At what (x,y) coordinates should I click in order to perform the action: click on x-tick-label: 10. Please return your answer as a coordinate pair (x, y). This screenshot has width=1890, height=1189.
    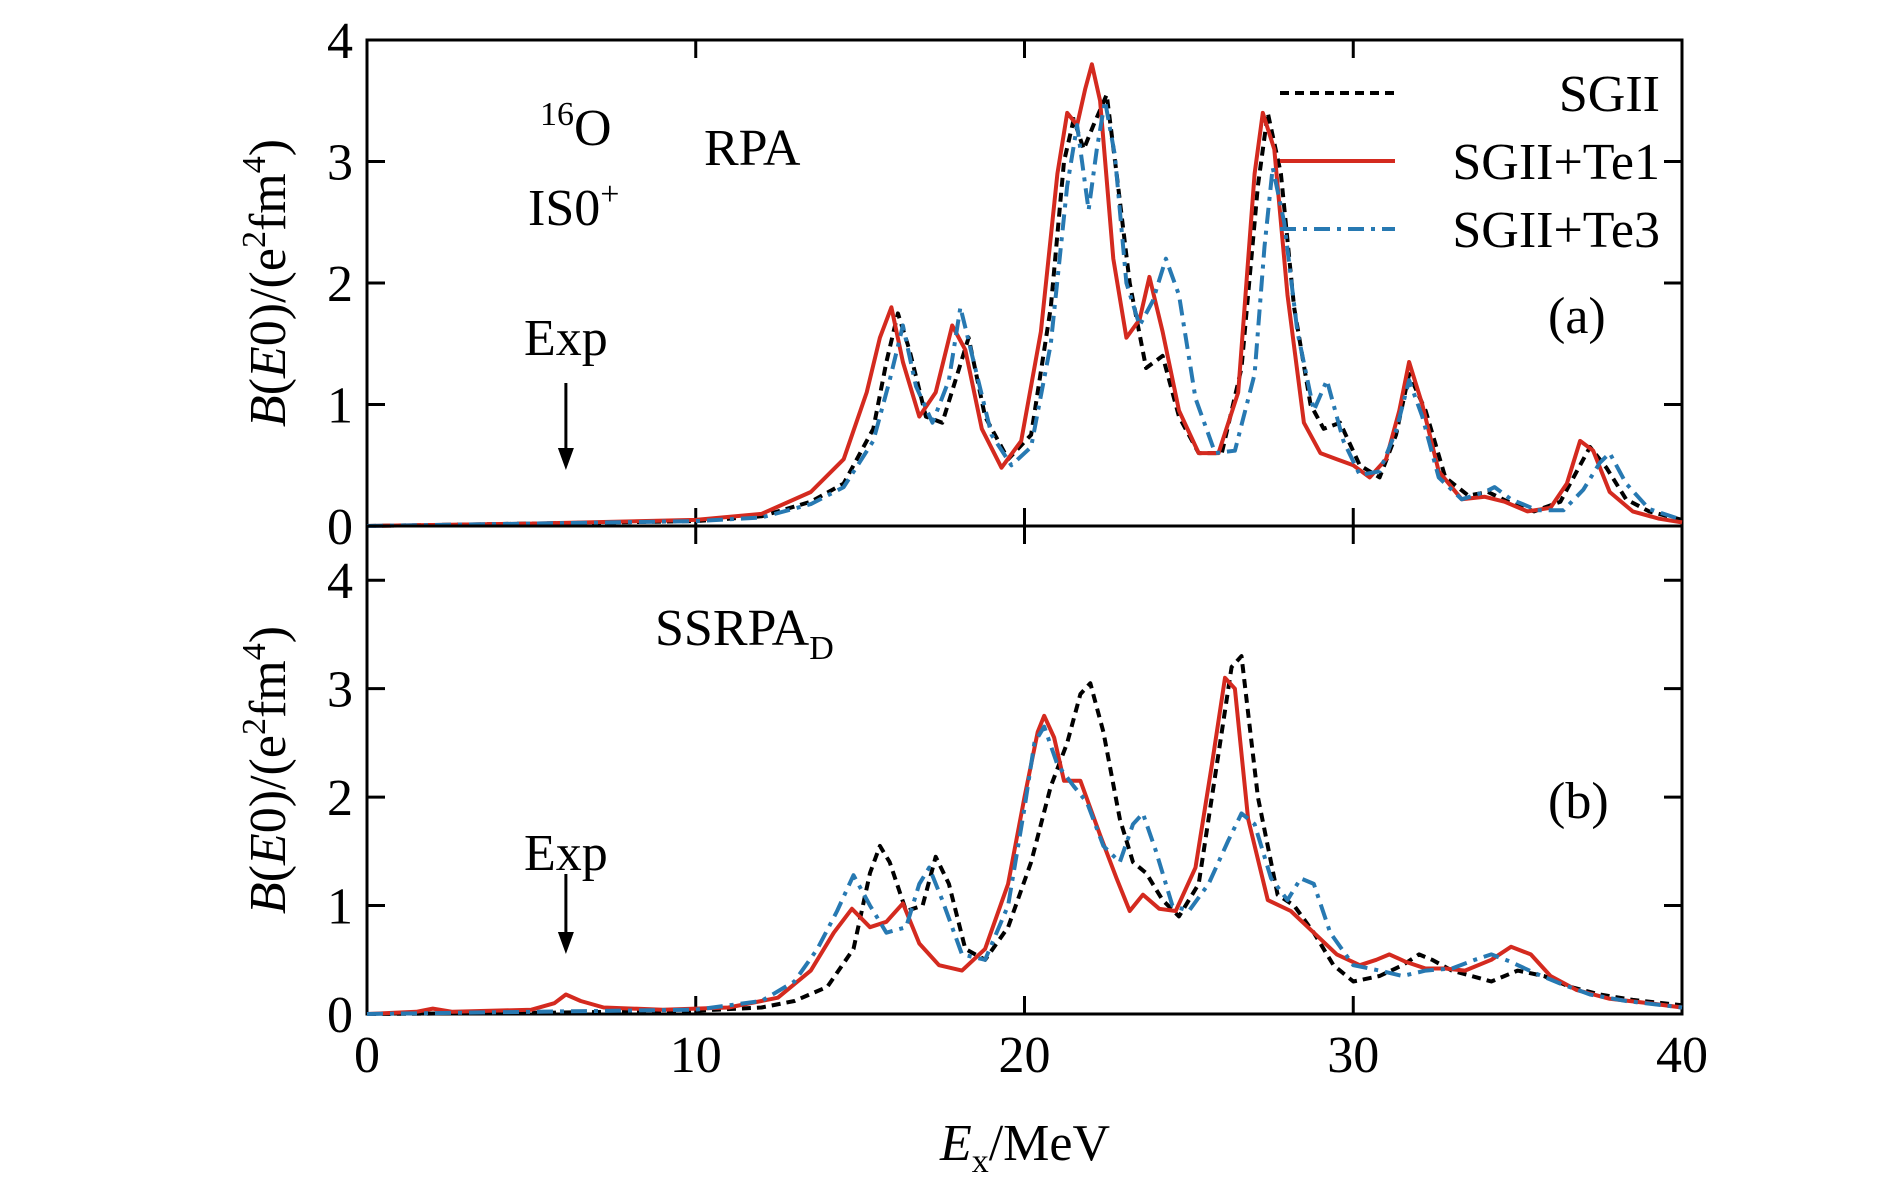
    Looking at the image, I should click on (696, 1055).